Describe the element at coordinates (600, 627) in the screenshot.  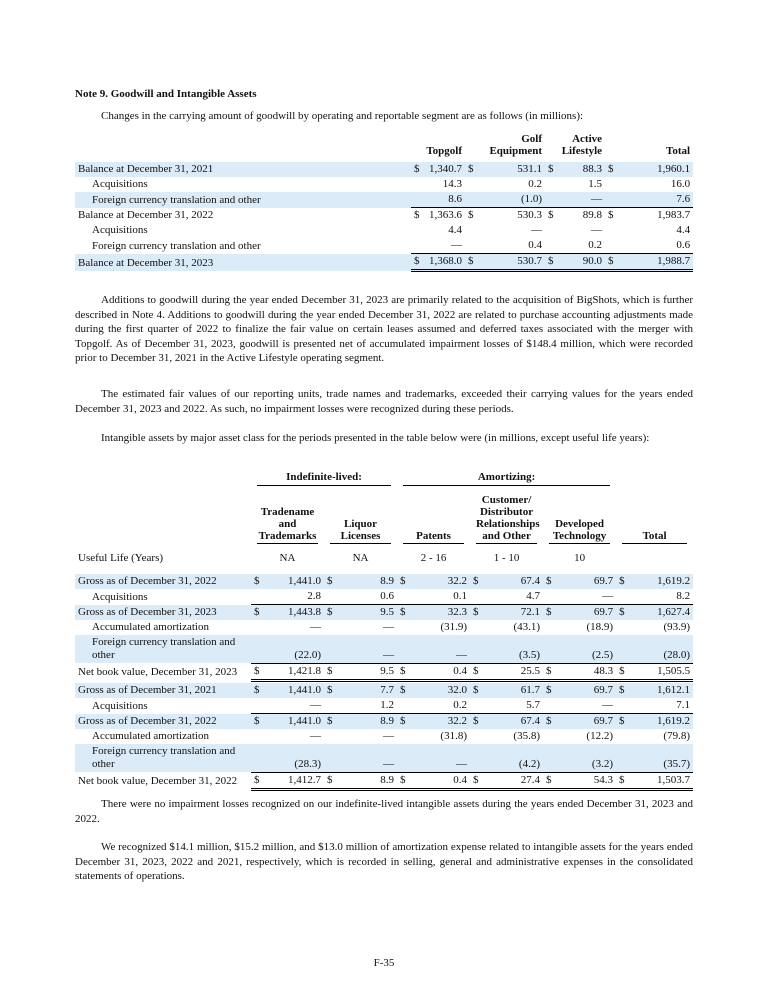
I see `value-cell: (18.9)` at that location.